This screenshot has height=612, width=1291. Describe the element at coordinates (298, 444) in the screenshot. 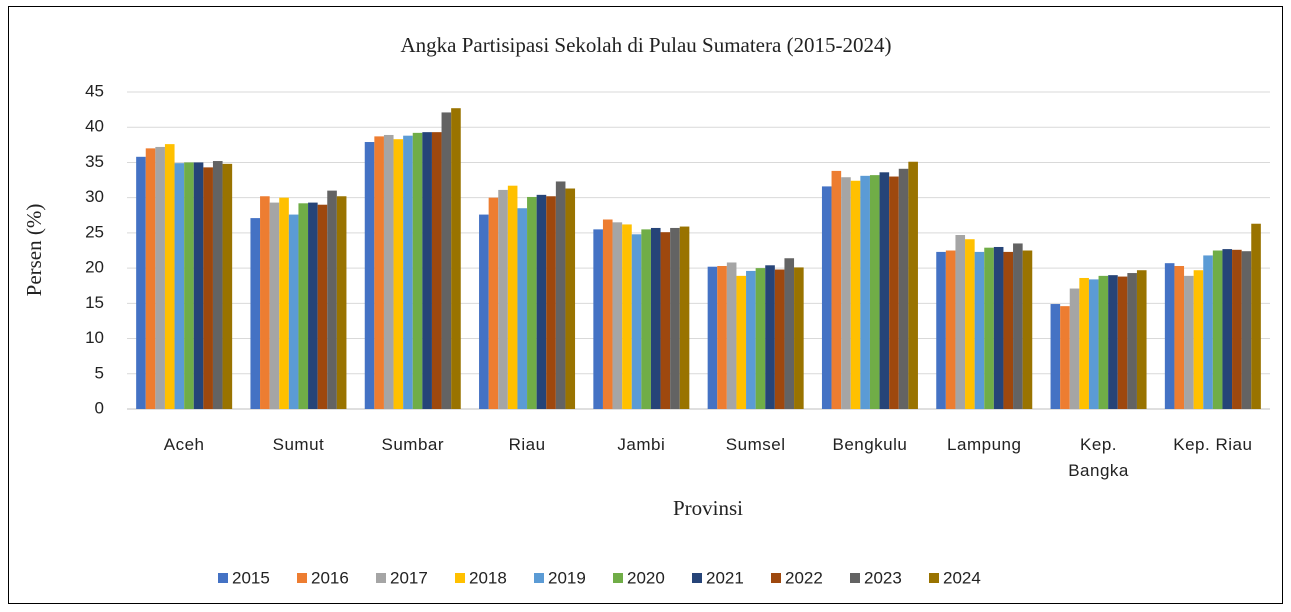

I see `x-tick-label: Sumut` at that location.